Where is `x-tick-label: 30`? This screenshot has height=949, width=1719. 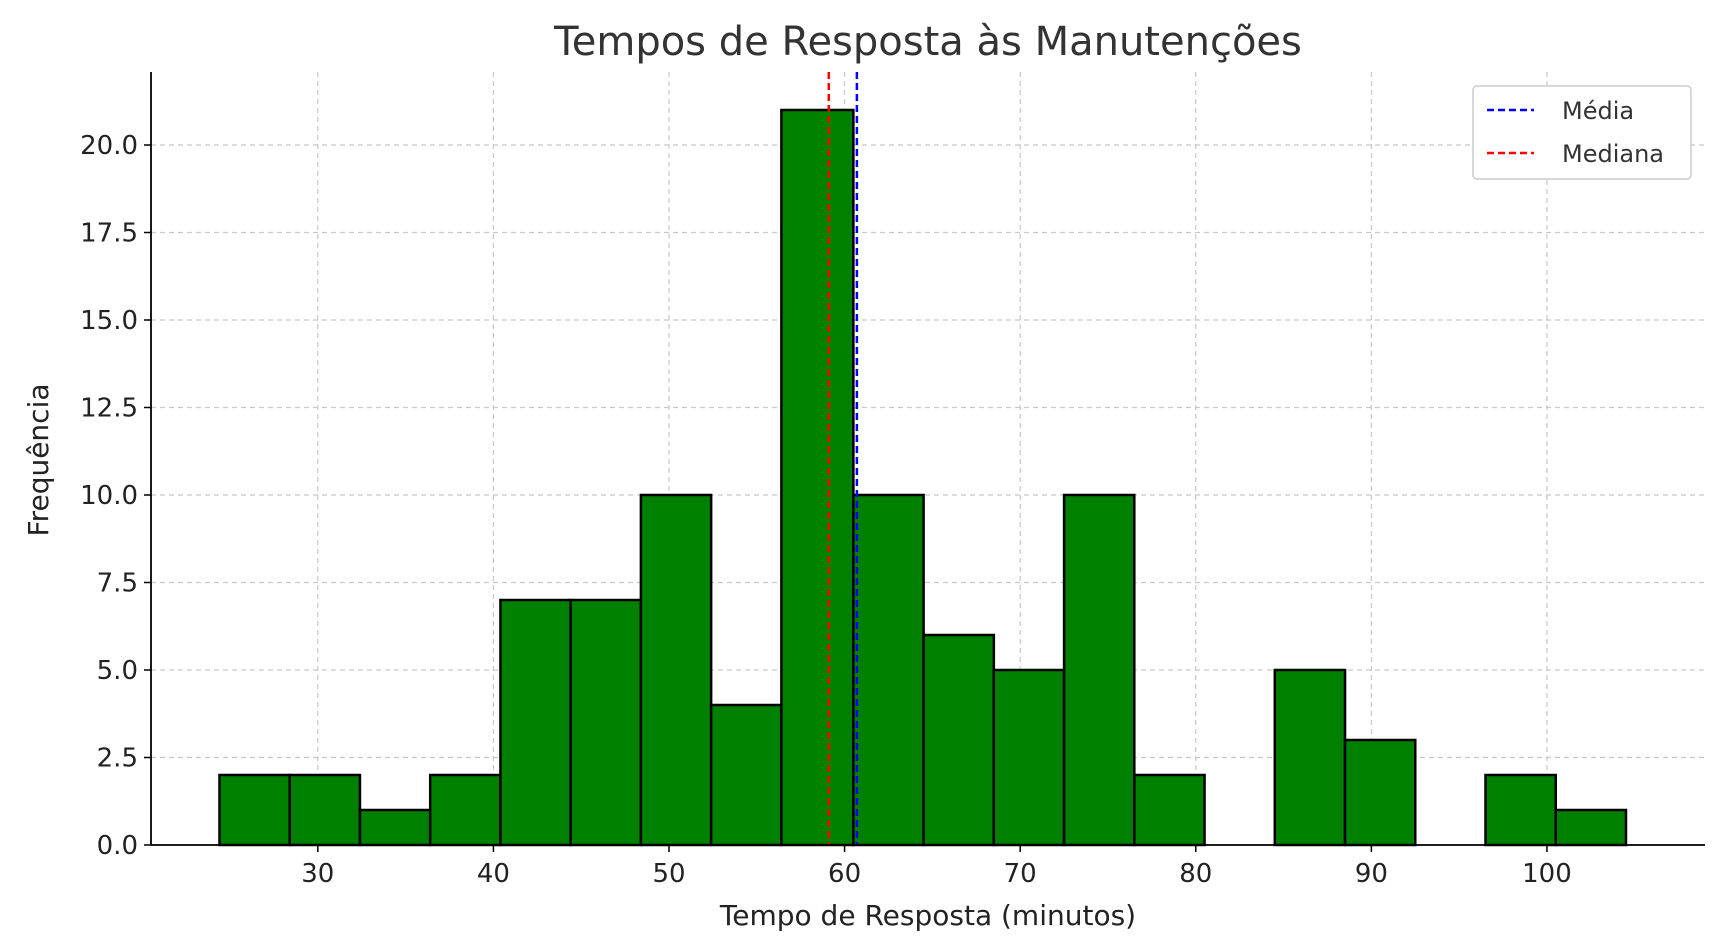
x-tick-label: 30 is located at coordinates (317, 874).